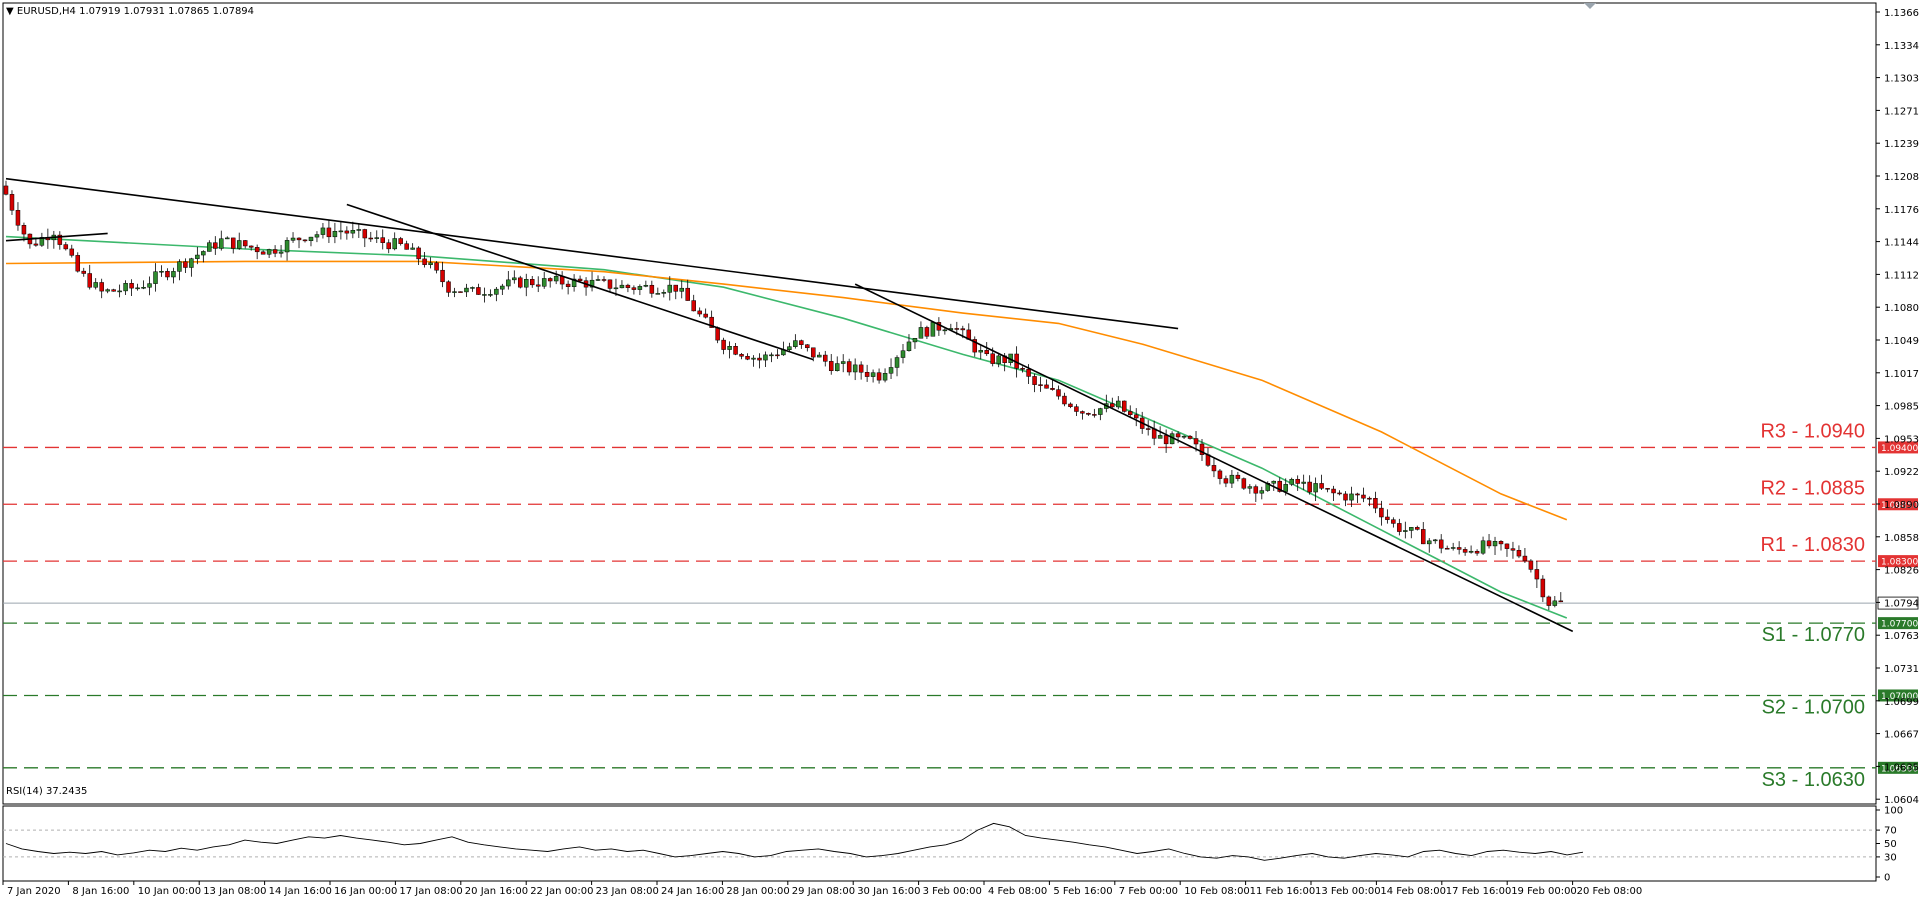 The width and height of the screenshot is (1919, 901). I want to click on rsi-tick-label: 100, so click(1893, 811).